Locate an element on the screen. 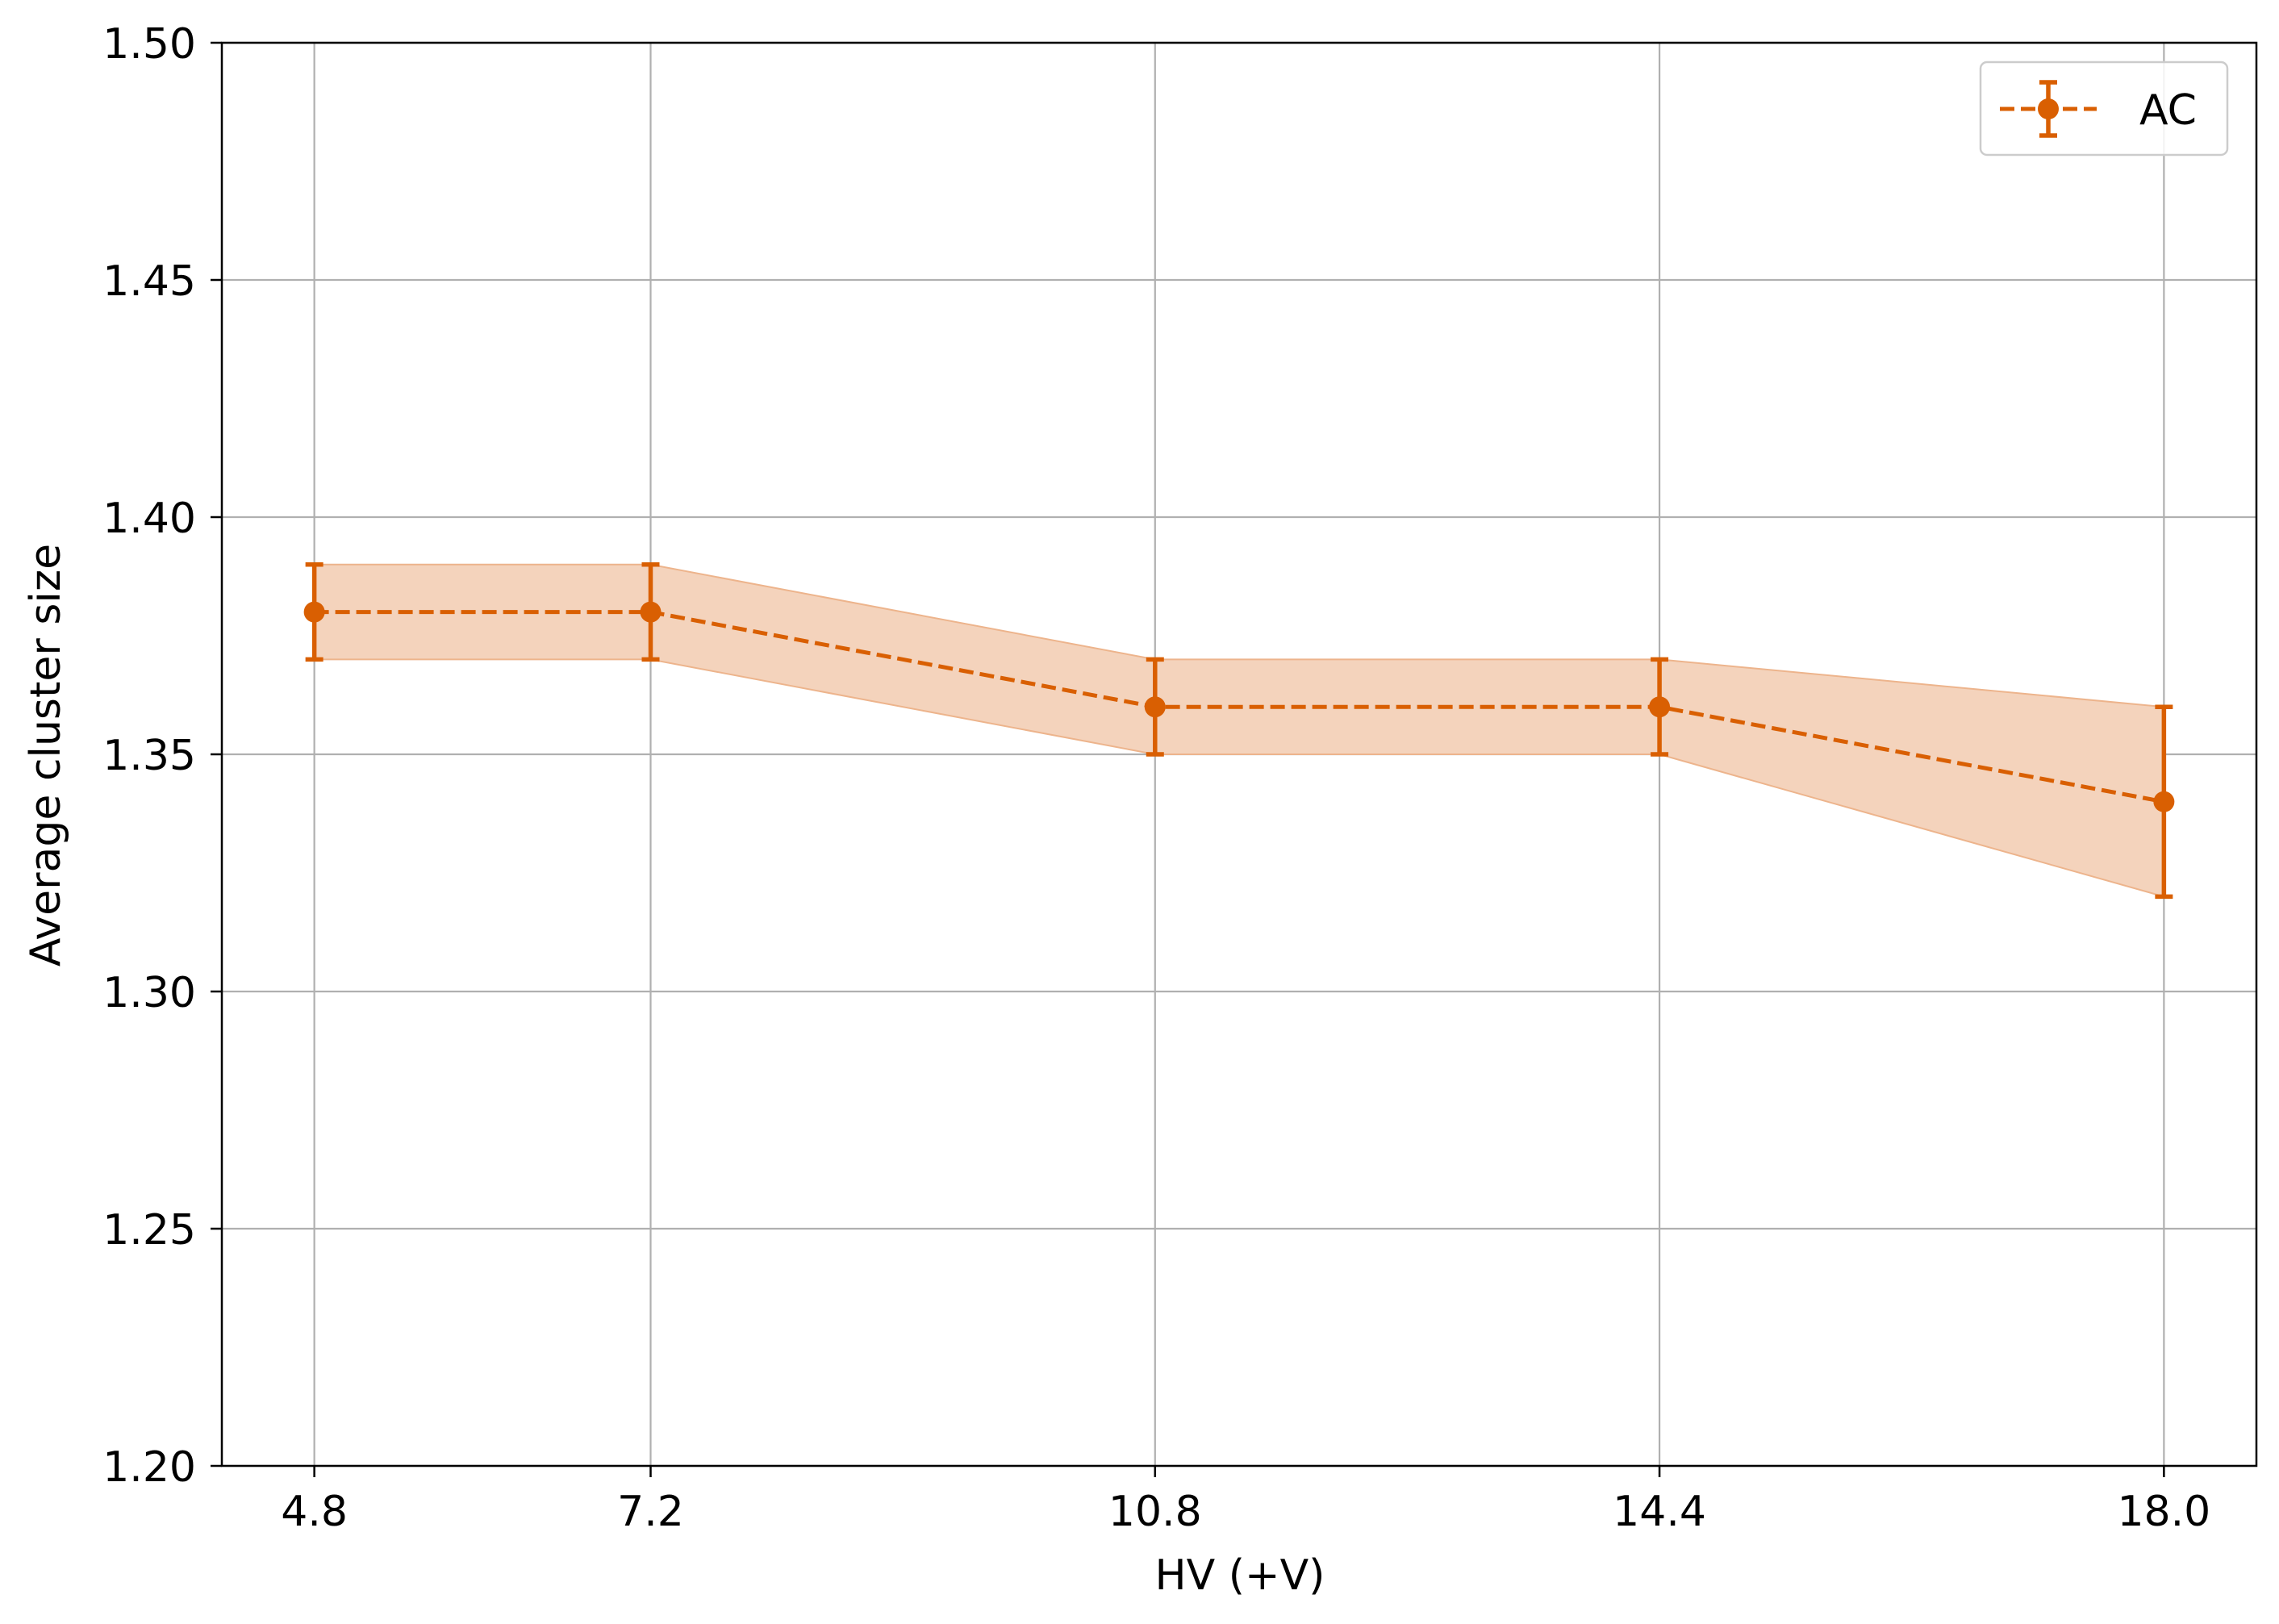  y-tick-label: 1.35 is located at coordinates (149, 756).